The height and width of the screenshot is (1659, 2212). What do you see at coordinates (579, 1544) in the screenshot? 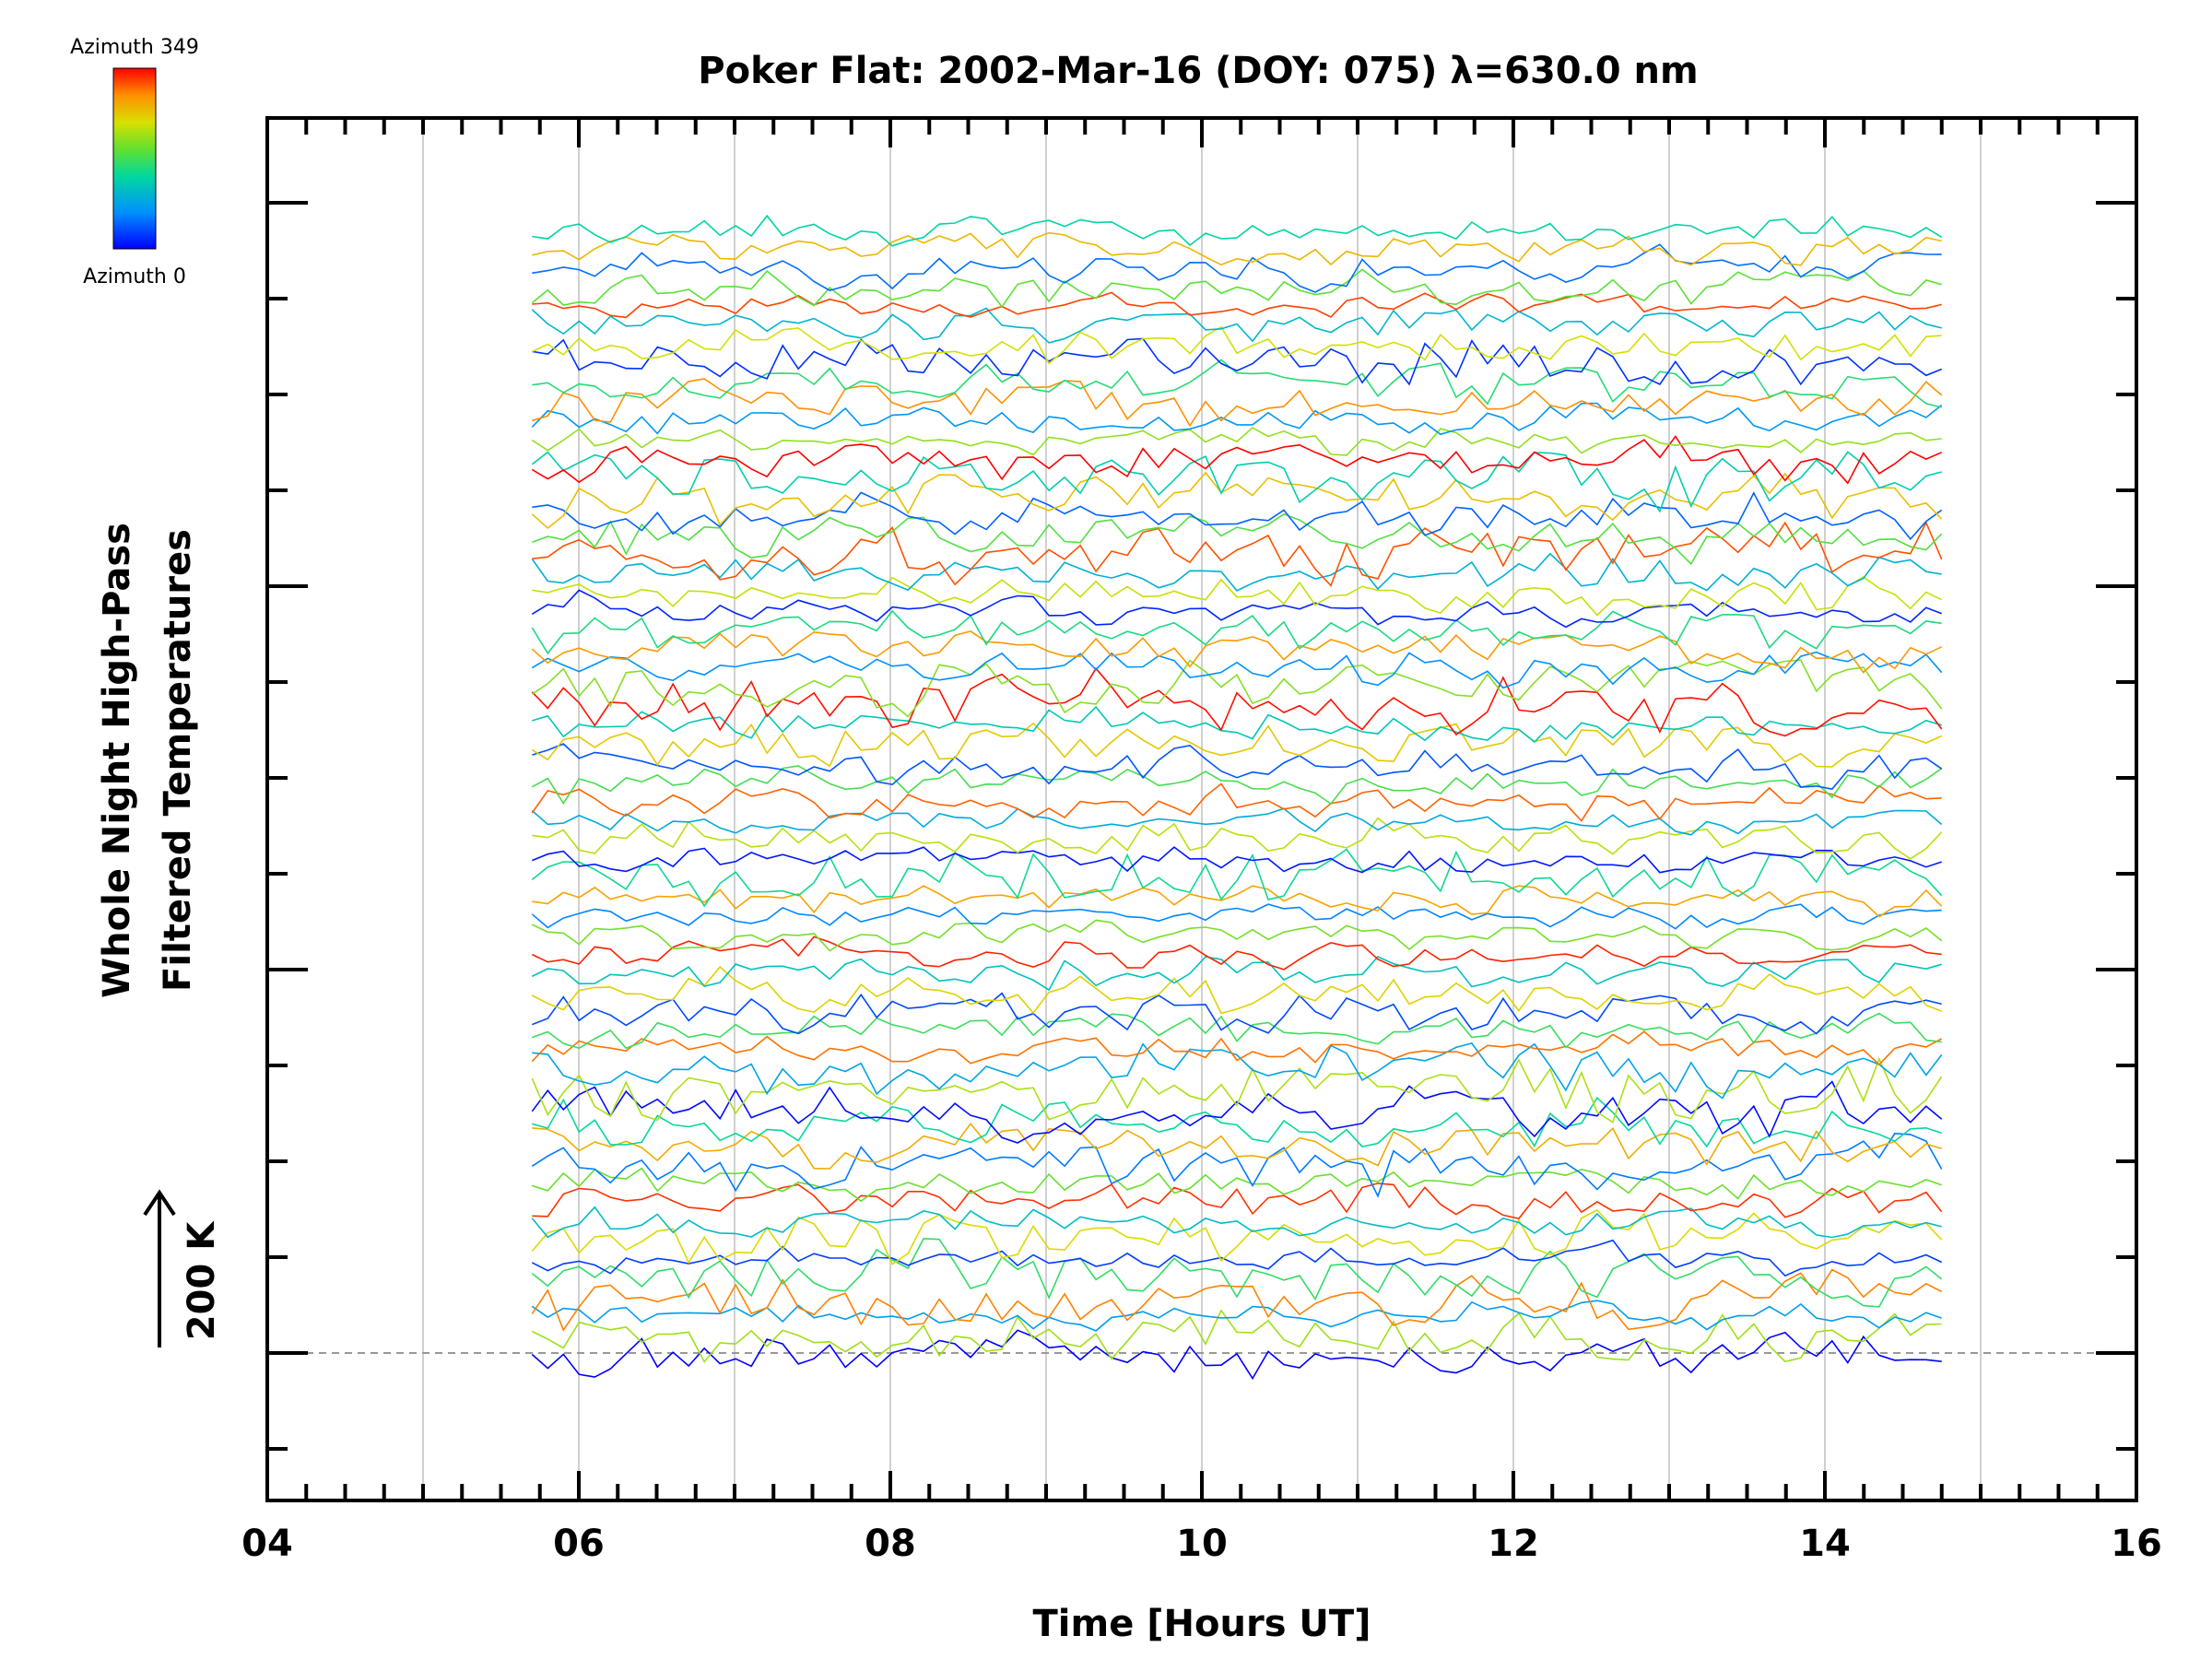
I see `x-tick-label: 06` at bounding box center [579, 1544].